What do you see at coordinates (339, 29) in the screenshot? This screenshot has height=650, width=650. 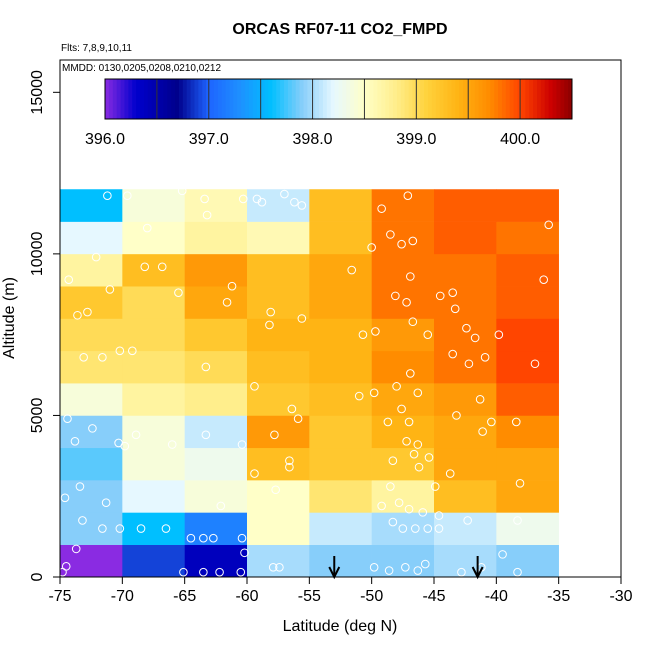 I see `chart-title: ORCAS RF07-11 CO2_FMPD` at bounding box center [339, 29].